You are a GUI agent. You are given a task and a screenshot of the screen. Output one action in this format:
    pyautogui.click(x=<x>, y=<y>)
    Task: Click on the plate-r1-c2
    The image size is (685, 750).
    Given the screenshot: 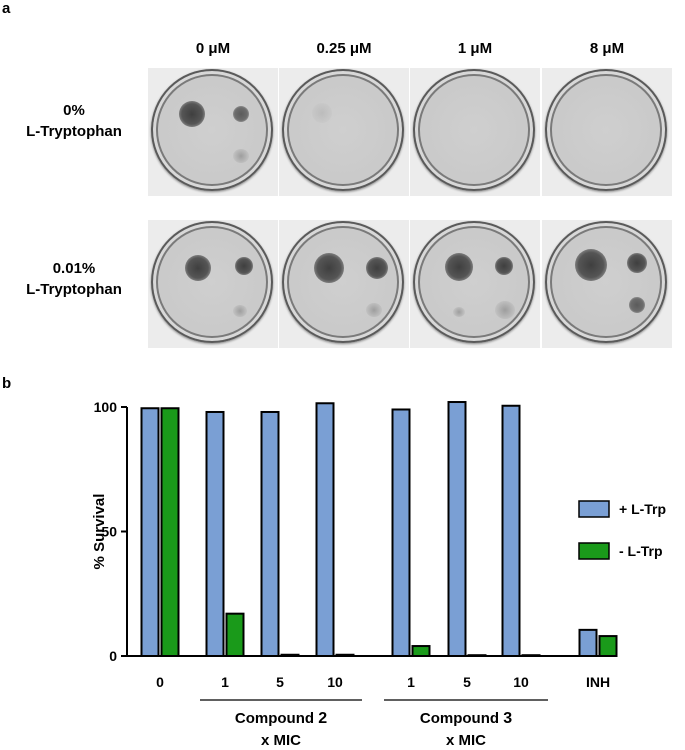 What is the action you would take?
    pyautogui.click(x=344, y=132)
    